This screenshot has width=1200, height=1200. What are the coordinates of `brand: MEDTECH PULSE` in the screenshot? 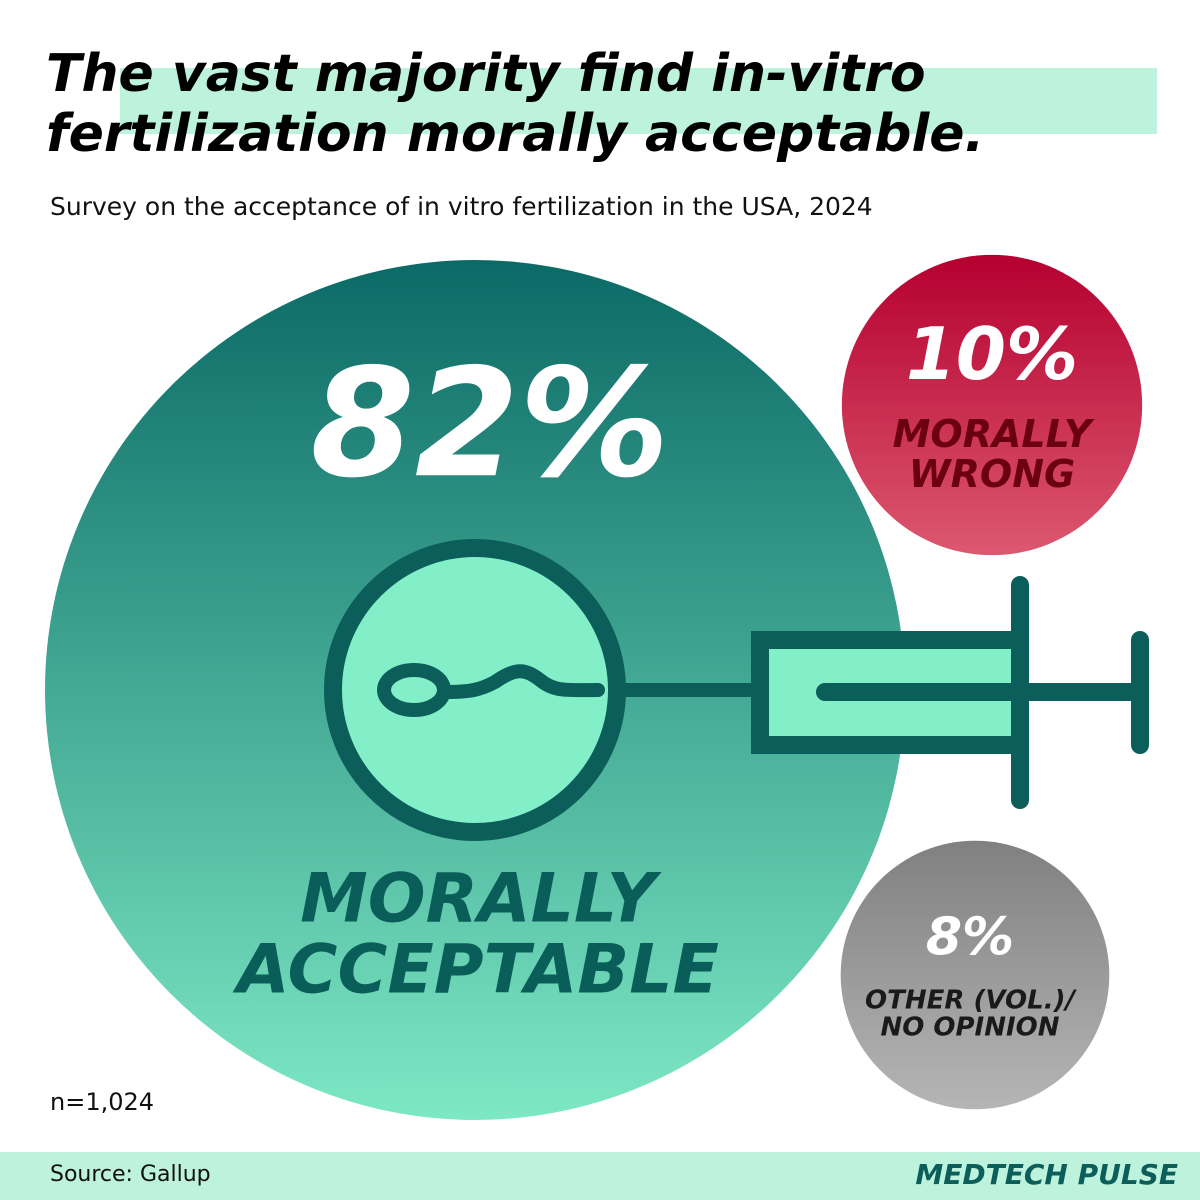 It's located at (1046, 1174).